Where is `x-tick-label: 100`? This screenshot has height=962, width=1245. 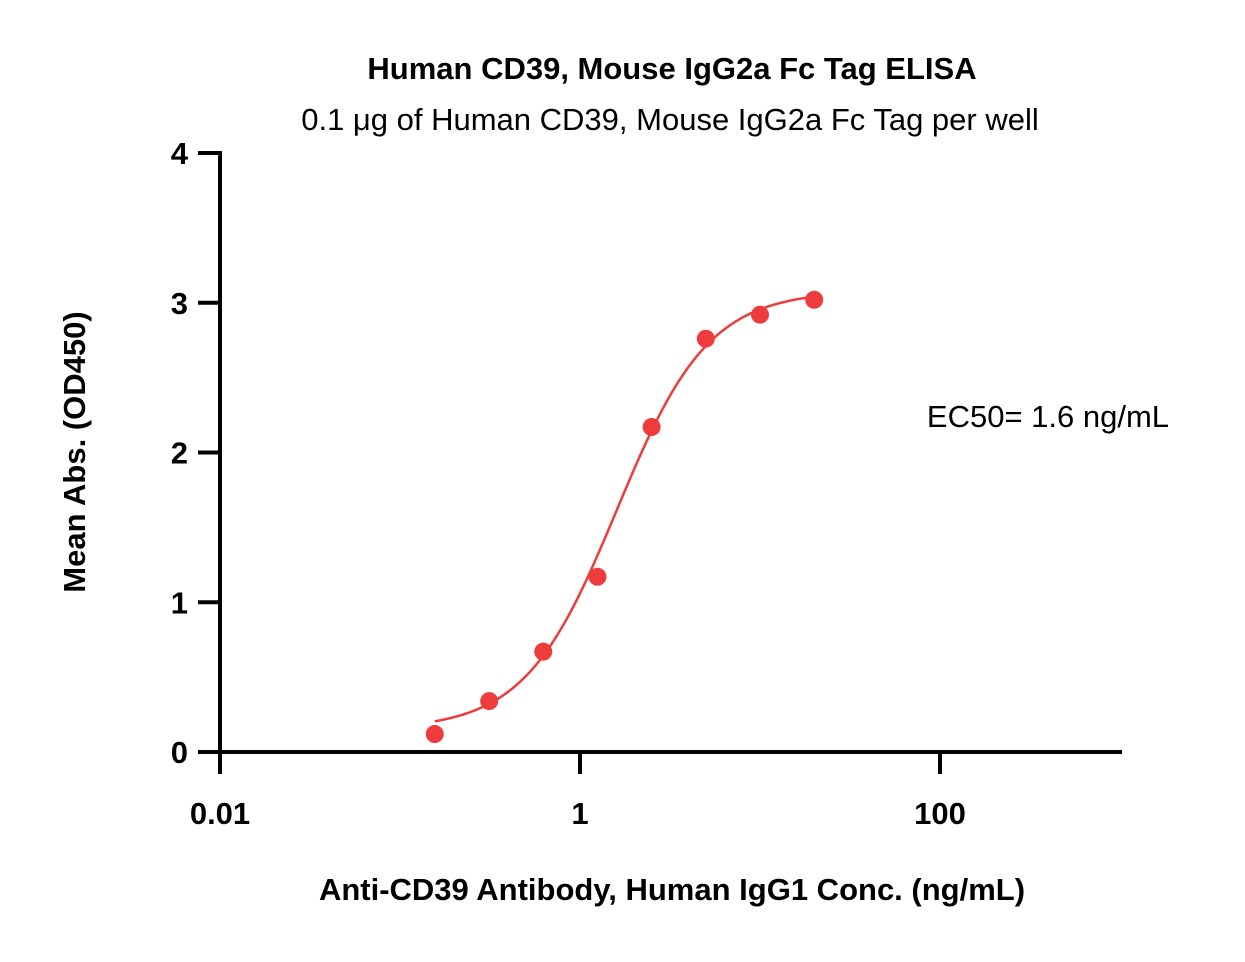
x-tick-label: 100 is located at coordinates (940, 813).